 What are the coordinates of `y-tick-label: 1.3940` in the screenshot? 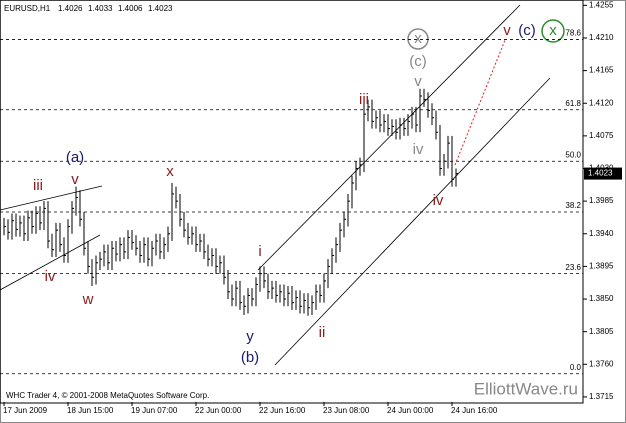 It's located at (601, 233).